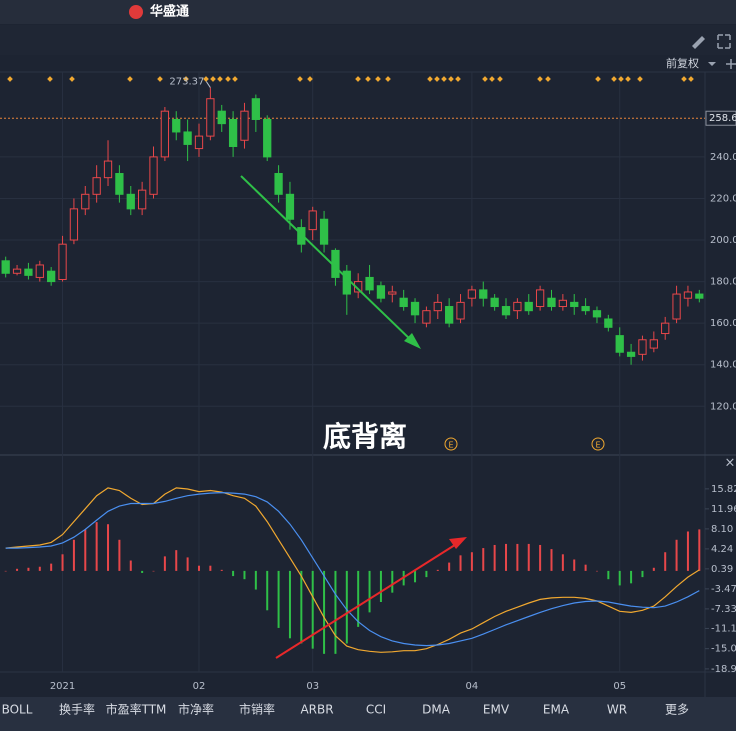 The height and width of the screenshot is (731, 736). Describe the element at coordinates (723, 323) in the screenshot. I see `y-tick-label: 160.0` at that location.